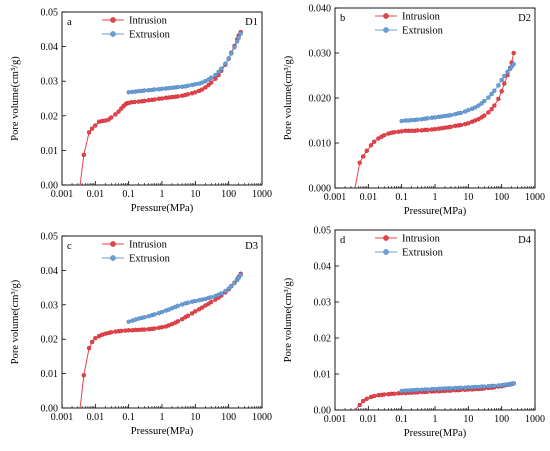 This screenshot has width=550, height=451. Describe the element at coordinates (343, 240) in the screenshot. I see `panel-letter: d` at that location.